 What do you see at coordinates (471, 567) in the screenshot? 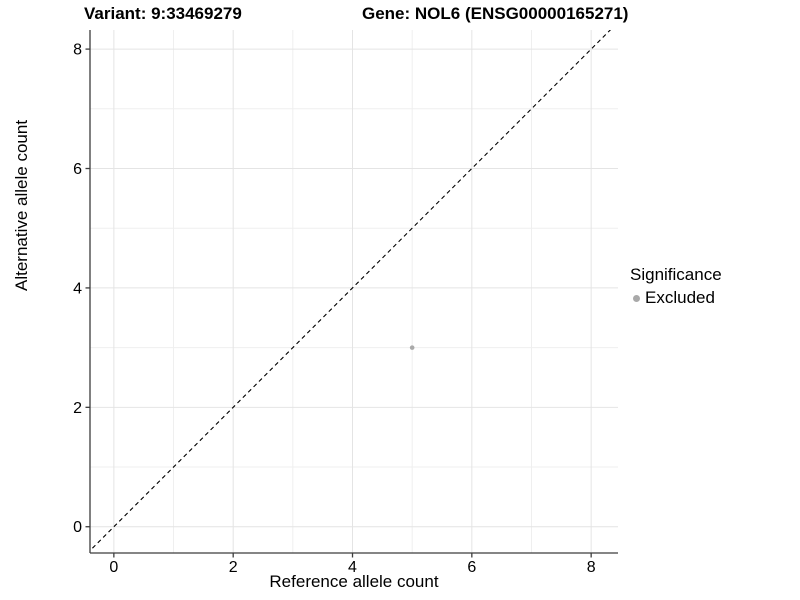
I see `x-tick-label: 6` at bounding box center [471, 567].